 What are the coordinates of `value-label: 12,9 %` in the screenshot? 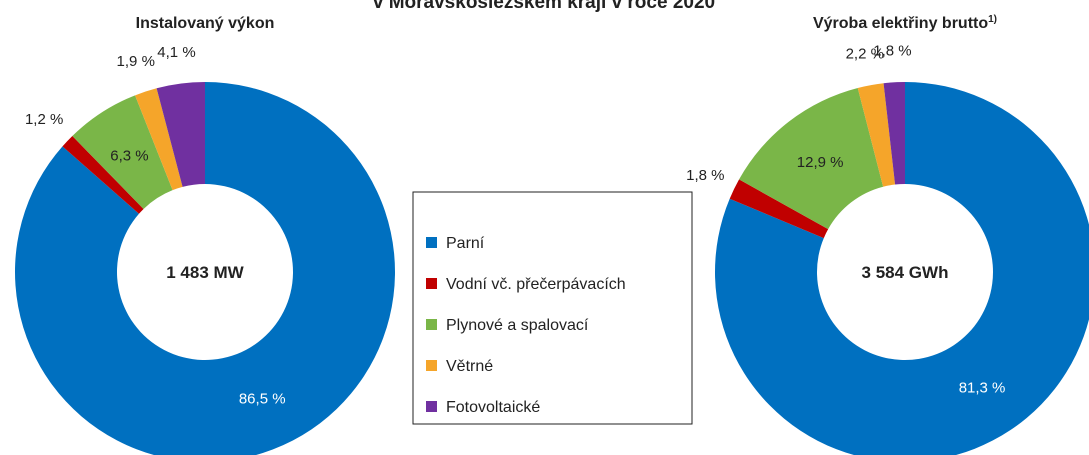 It's located at (820, 162).